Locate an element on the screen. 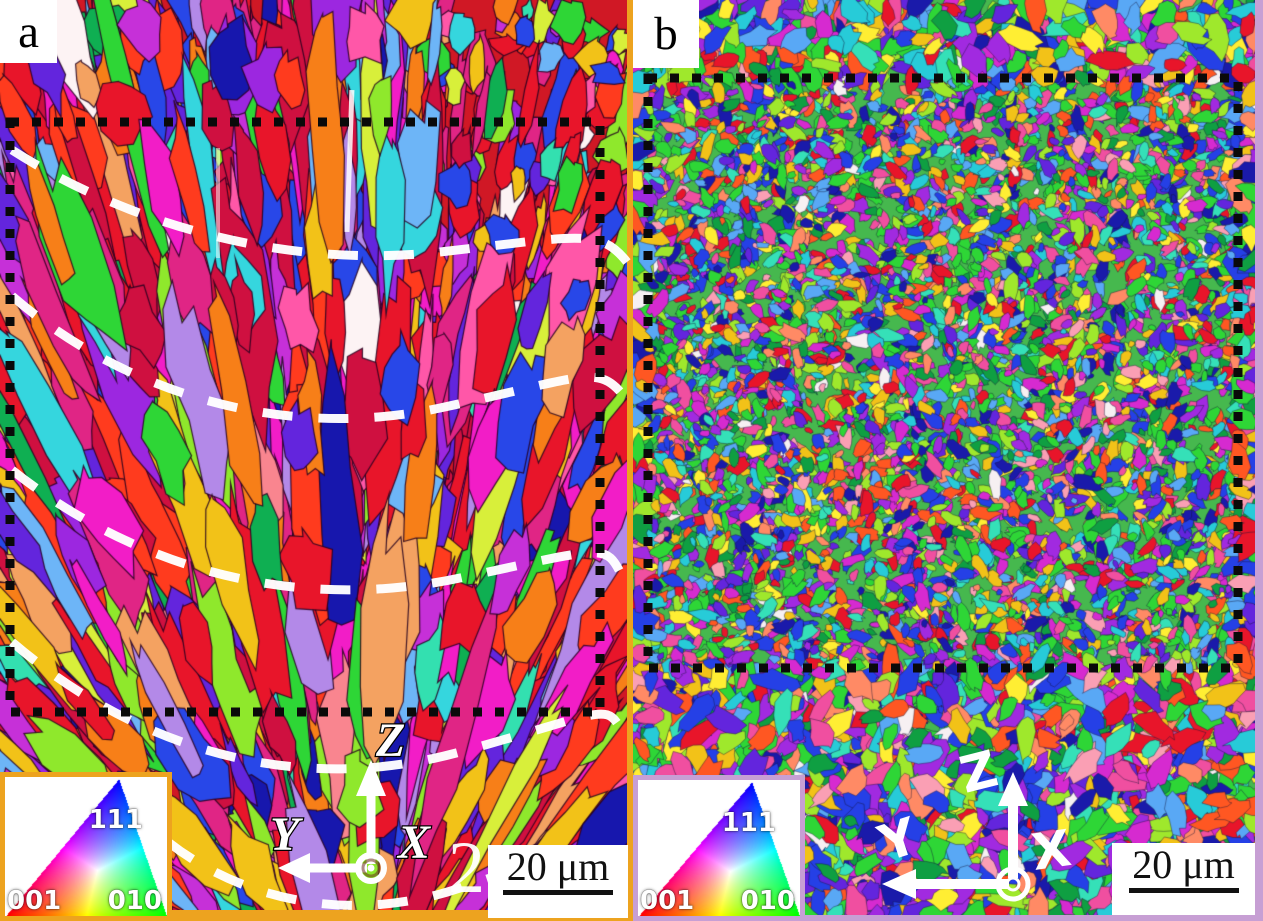 The image size is (1263, 921). ipf-color-triangle-a is located at coordinates (86, 846).